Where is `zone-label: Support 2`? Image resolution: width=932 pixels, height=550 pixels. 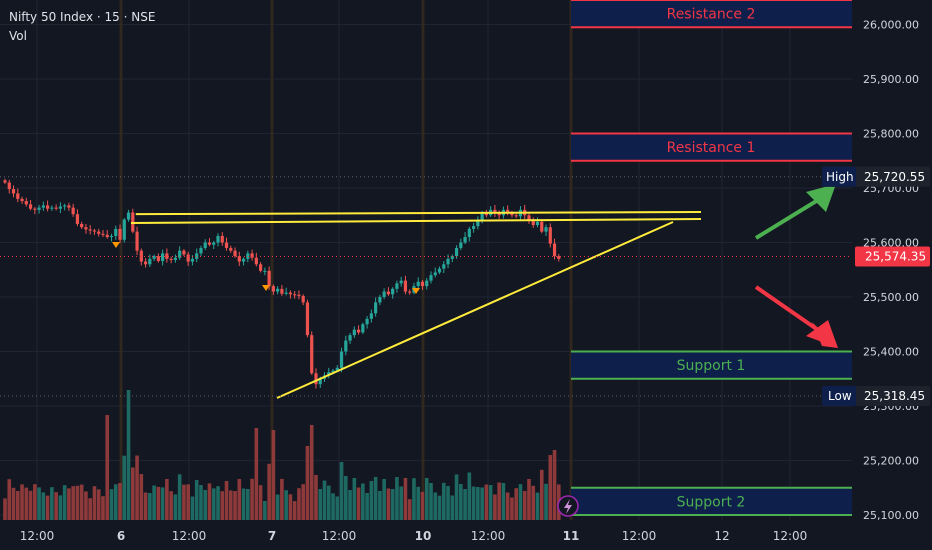
zone-label: Support 2 is located at coordinates (711, 502).